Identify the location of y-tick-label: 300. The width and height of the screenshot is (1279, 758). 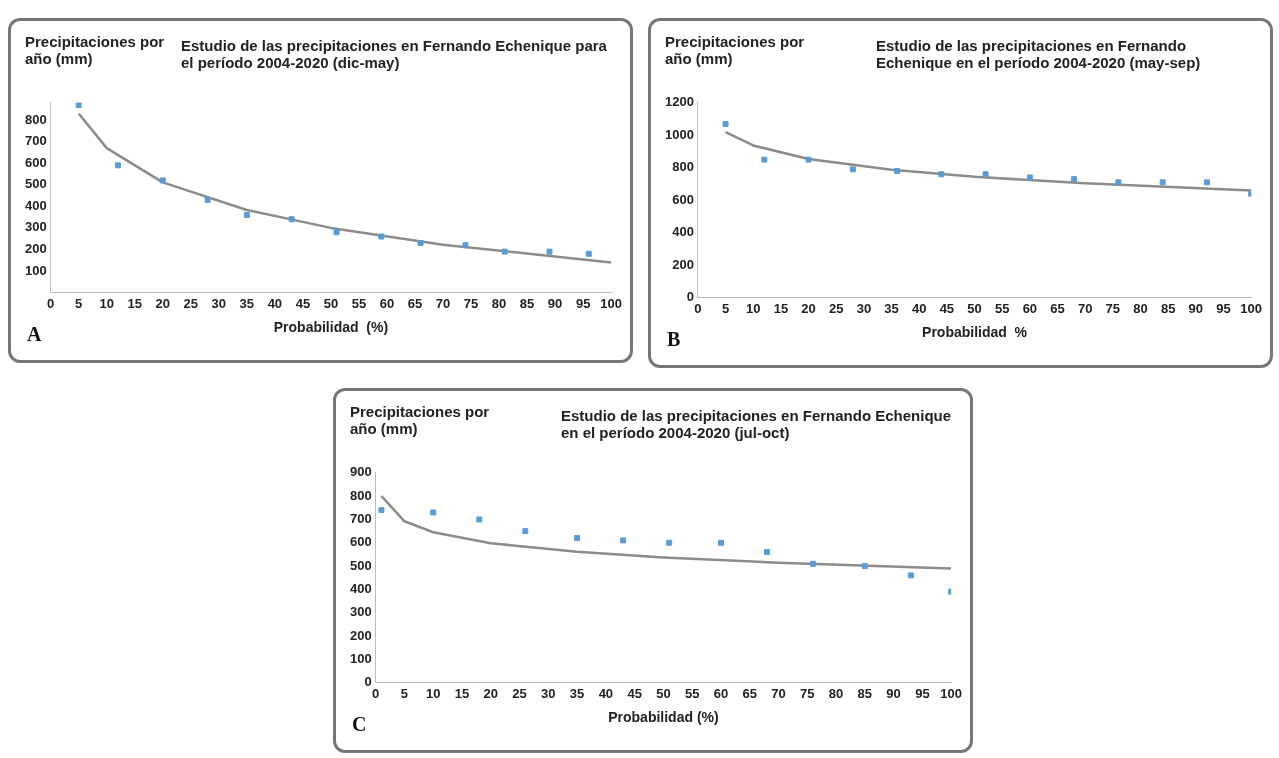
(35, 227).